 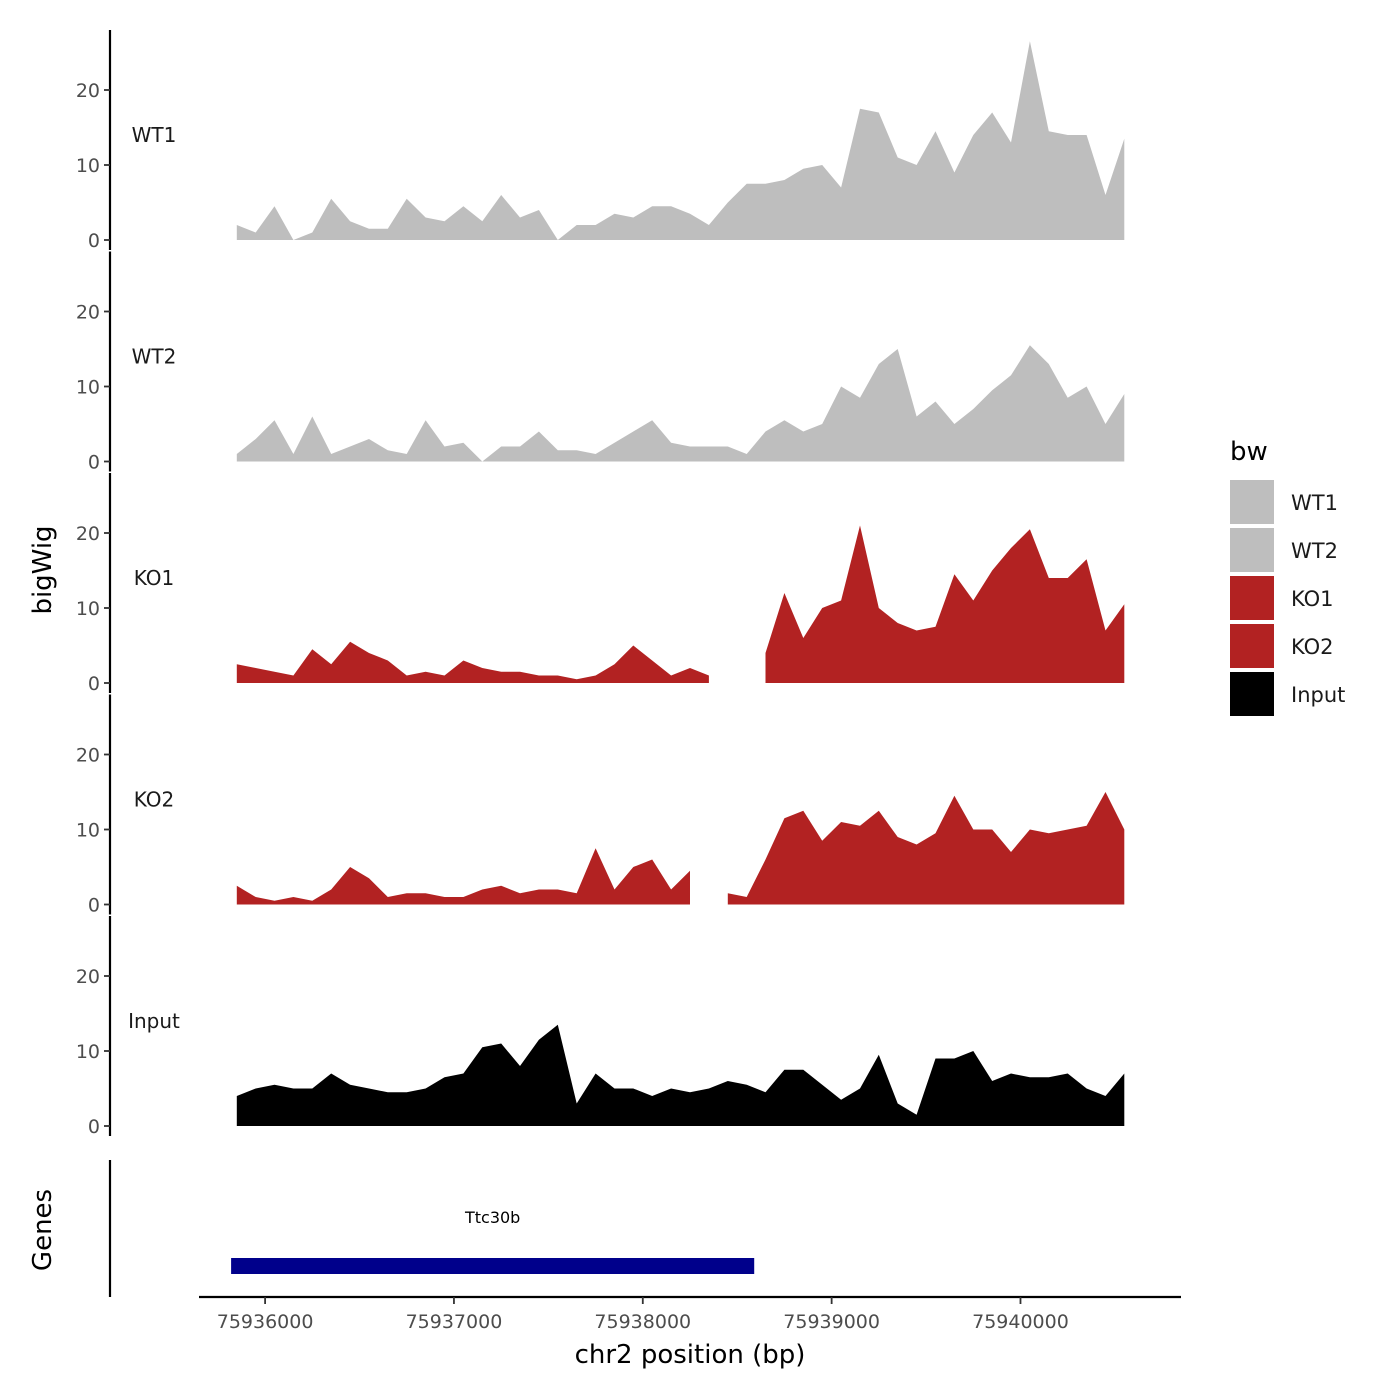 I want to click on legend-label-wt2: WT2, so click(x=1314, y=551).